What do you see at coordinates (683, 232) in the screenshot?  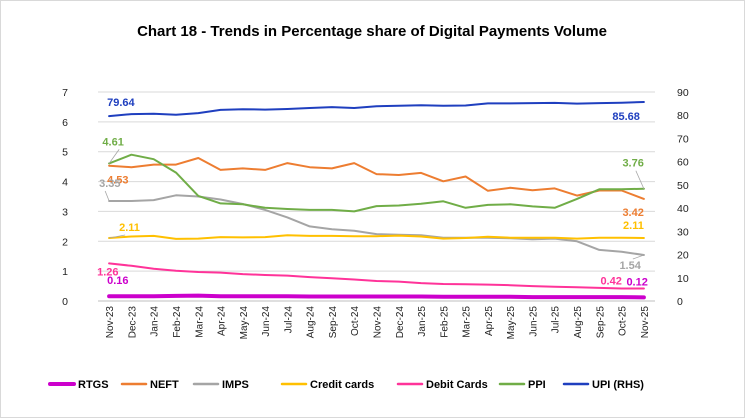 I see `y-right-tick-label: 30` at bounding box center [683, 232].